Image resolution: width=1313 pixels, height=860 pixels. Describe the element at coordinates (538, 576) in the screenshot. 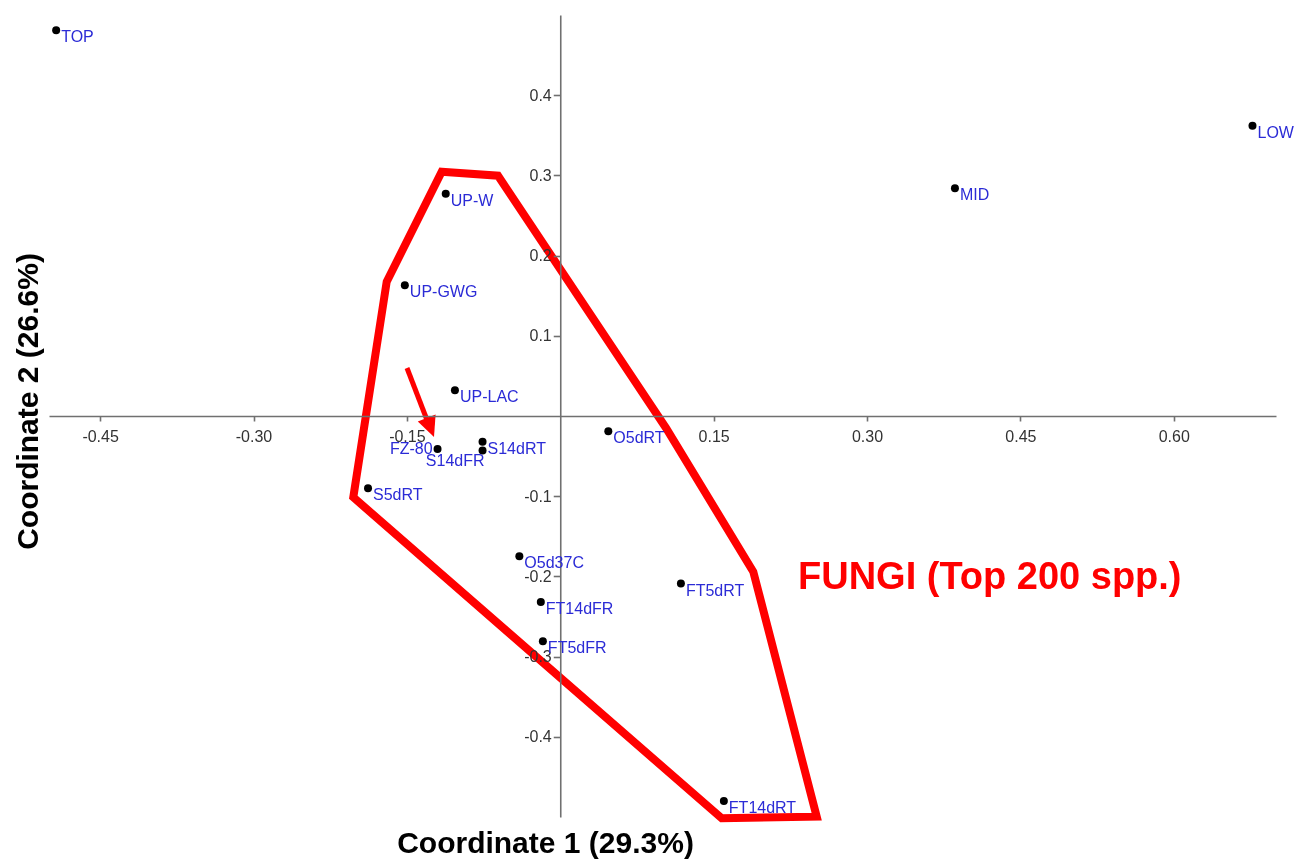

I see `y-tick-label: -0.2` at that location.